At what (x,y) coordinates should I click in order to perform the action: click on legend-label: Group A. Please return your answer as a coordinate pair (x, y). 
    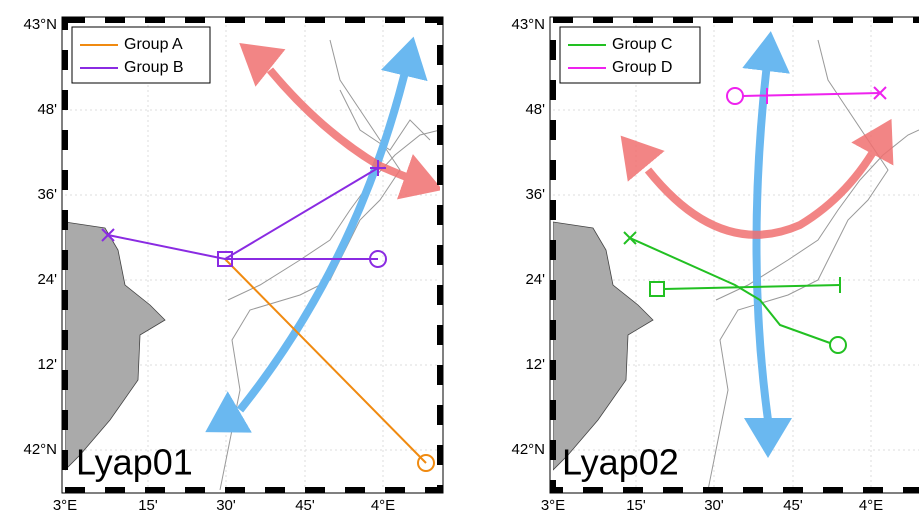
    Looking at the image, I should click on (153, 44).